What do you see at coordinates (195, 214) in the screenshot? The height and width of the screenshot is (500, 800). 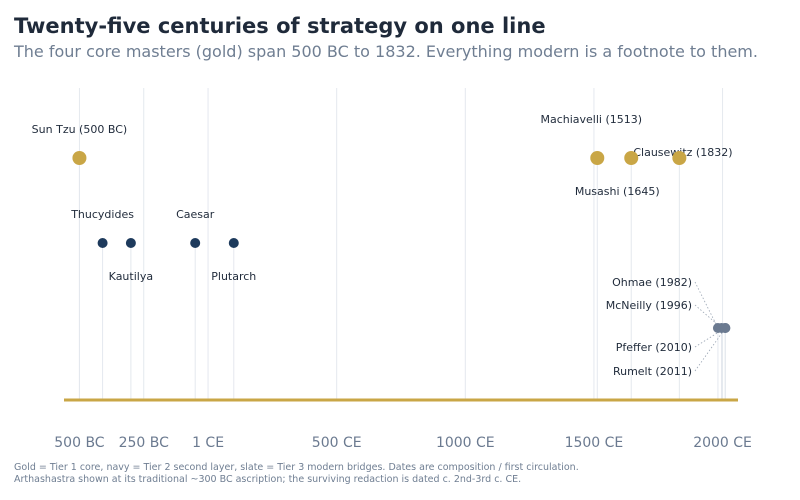 I see `point-label-caesar: Caesar` at bounding box center [195, 214].